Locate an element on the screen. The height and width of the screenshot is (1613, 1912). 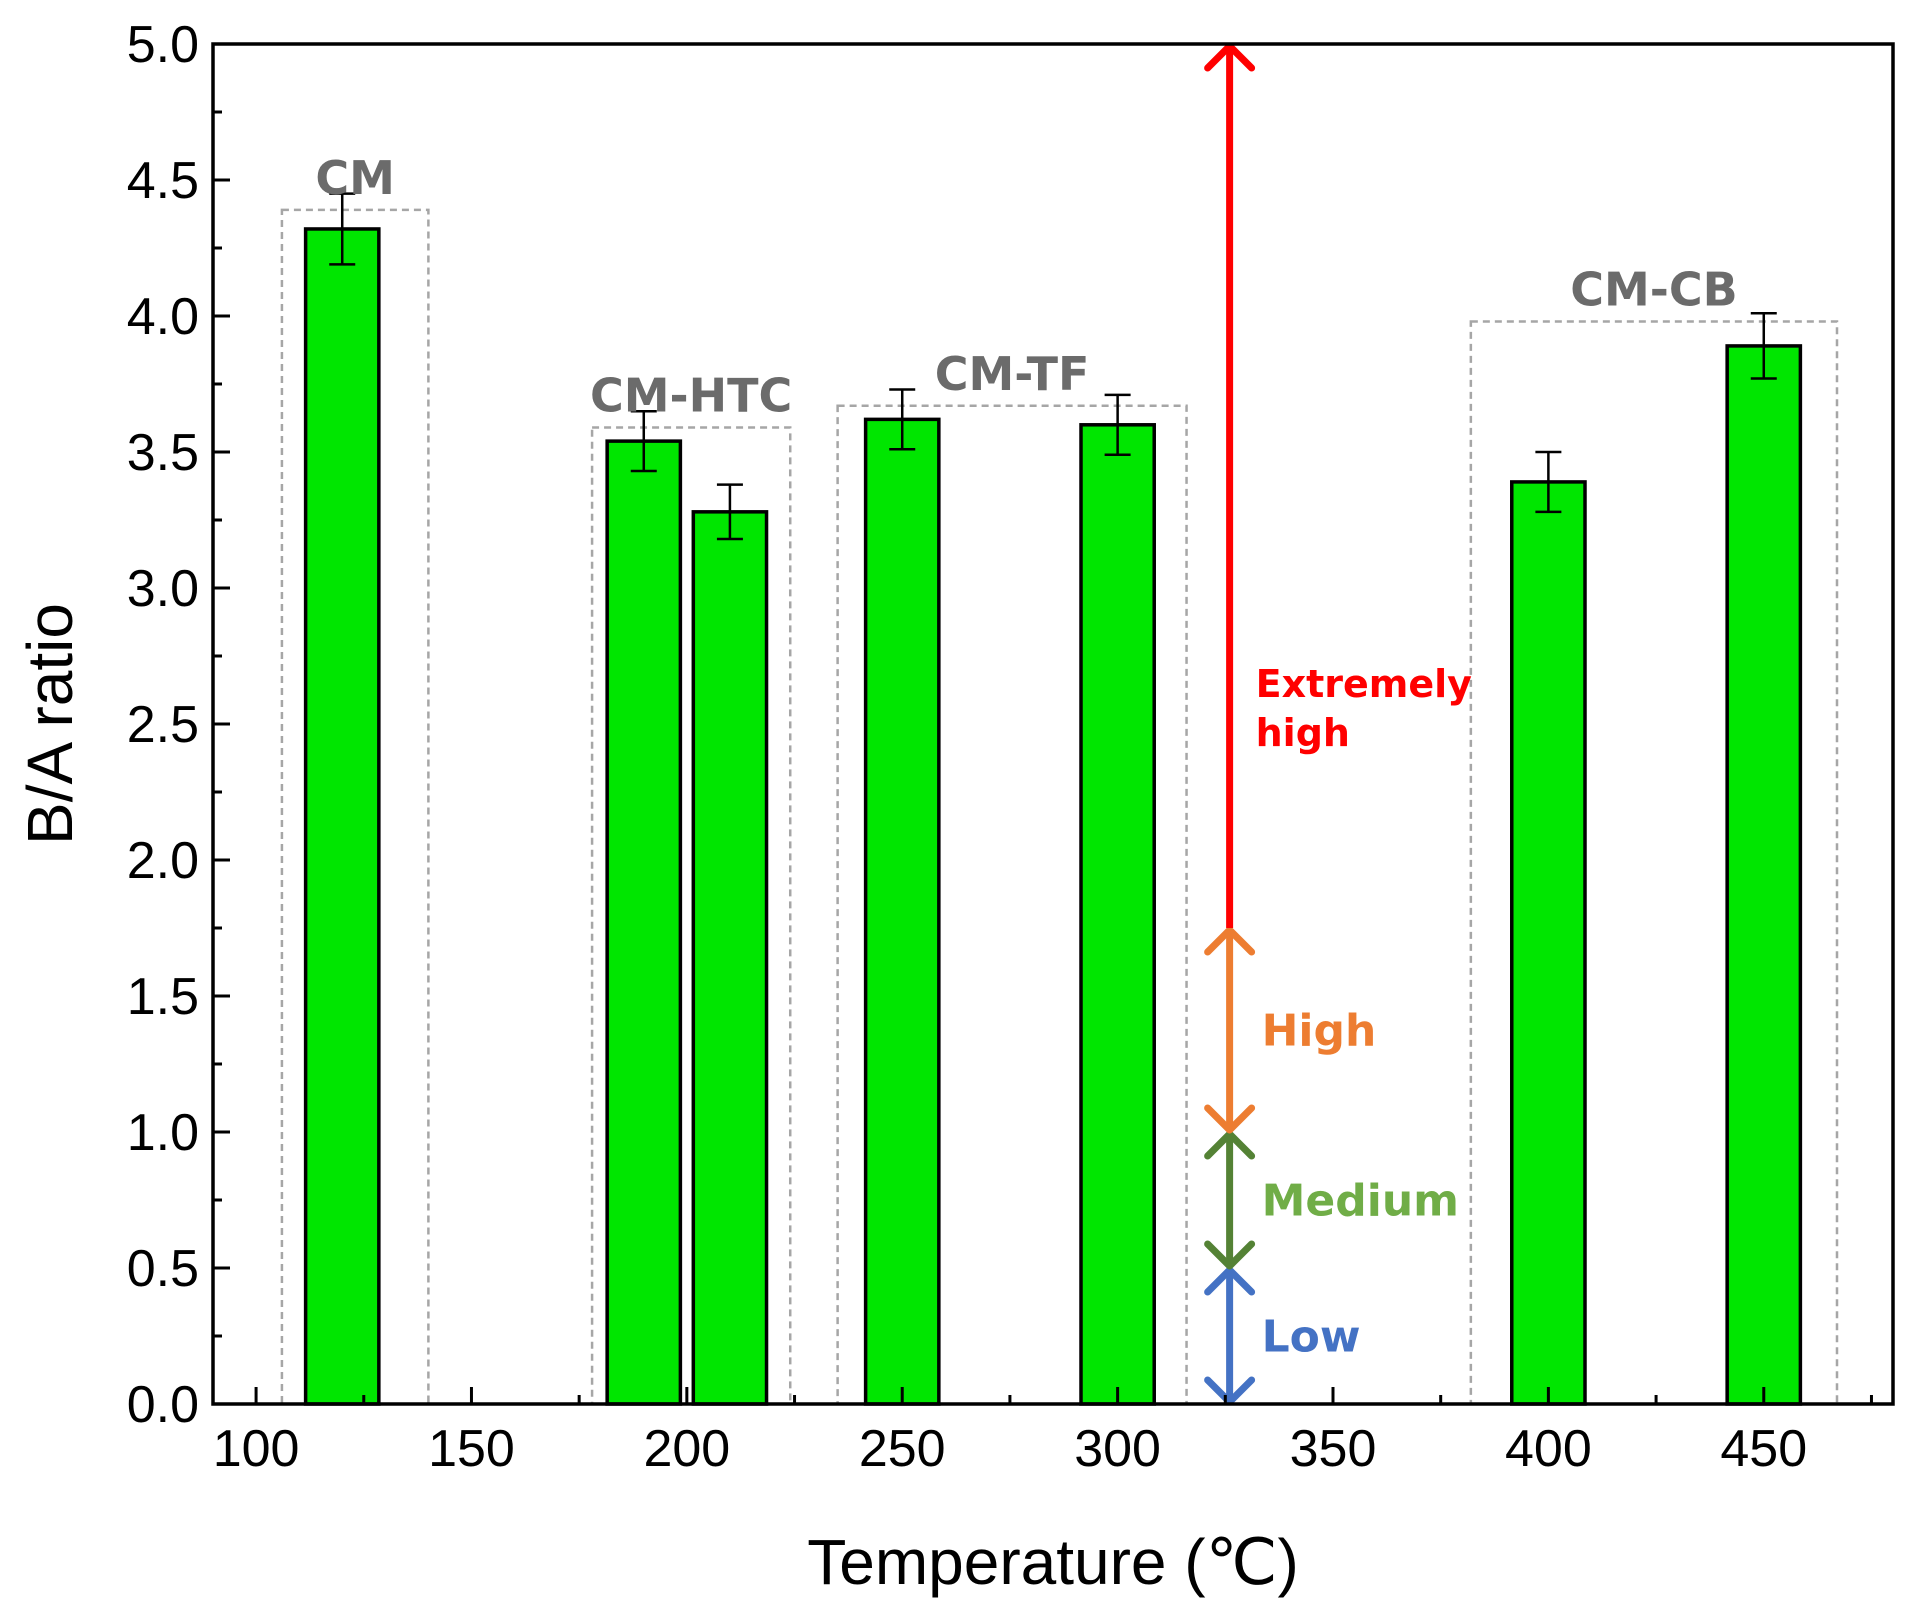
group-label: CM-HTC is located at coordinates (691, 396).